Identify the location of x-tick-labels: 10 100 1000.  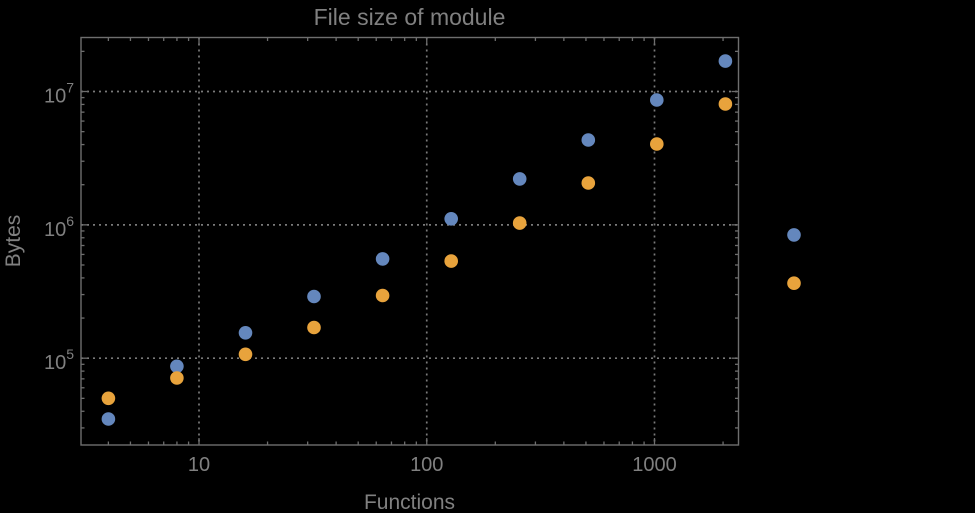
(432, 465).